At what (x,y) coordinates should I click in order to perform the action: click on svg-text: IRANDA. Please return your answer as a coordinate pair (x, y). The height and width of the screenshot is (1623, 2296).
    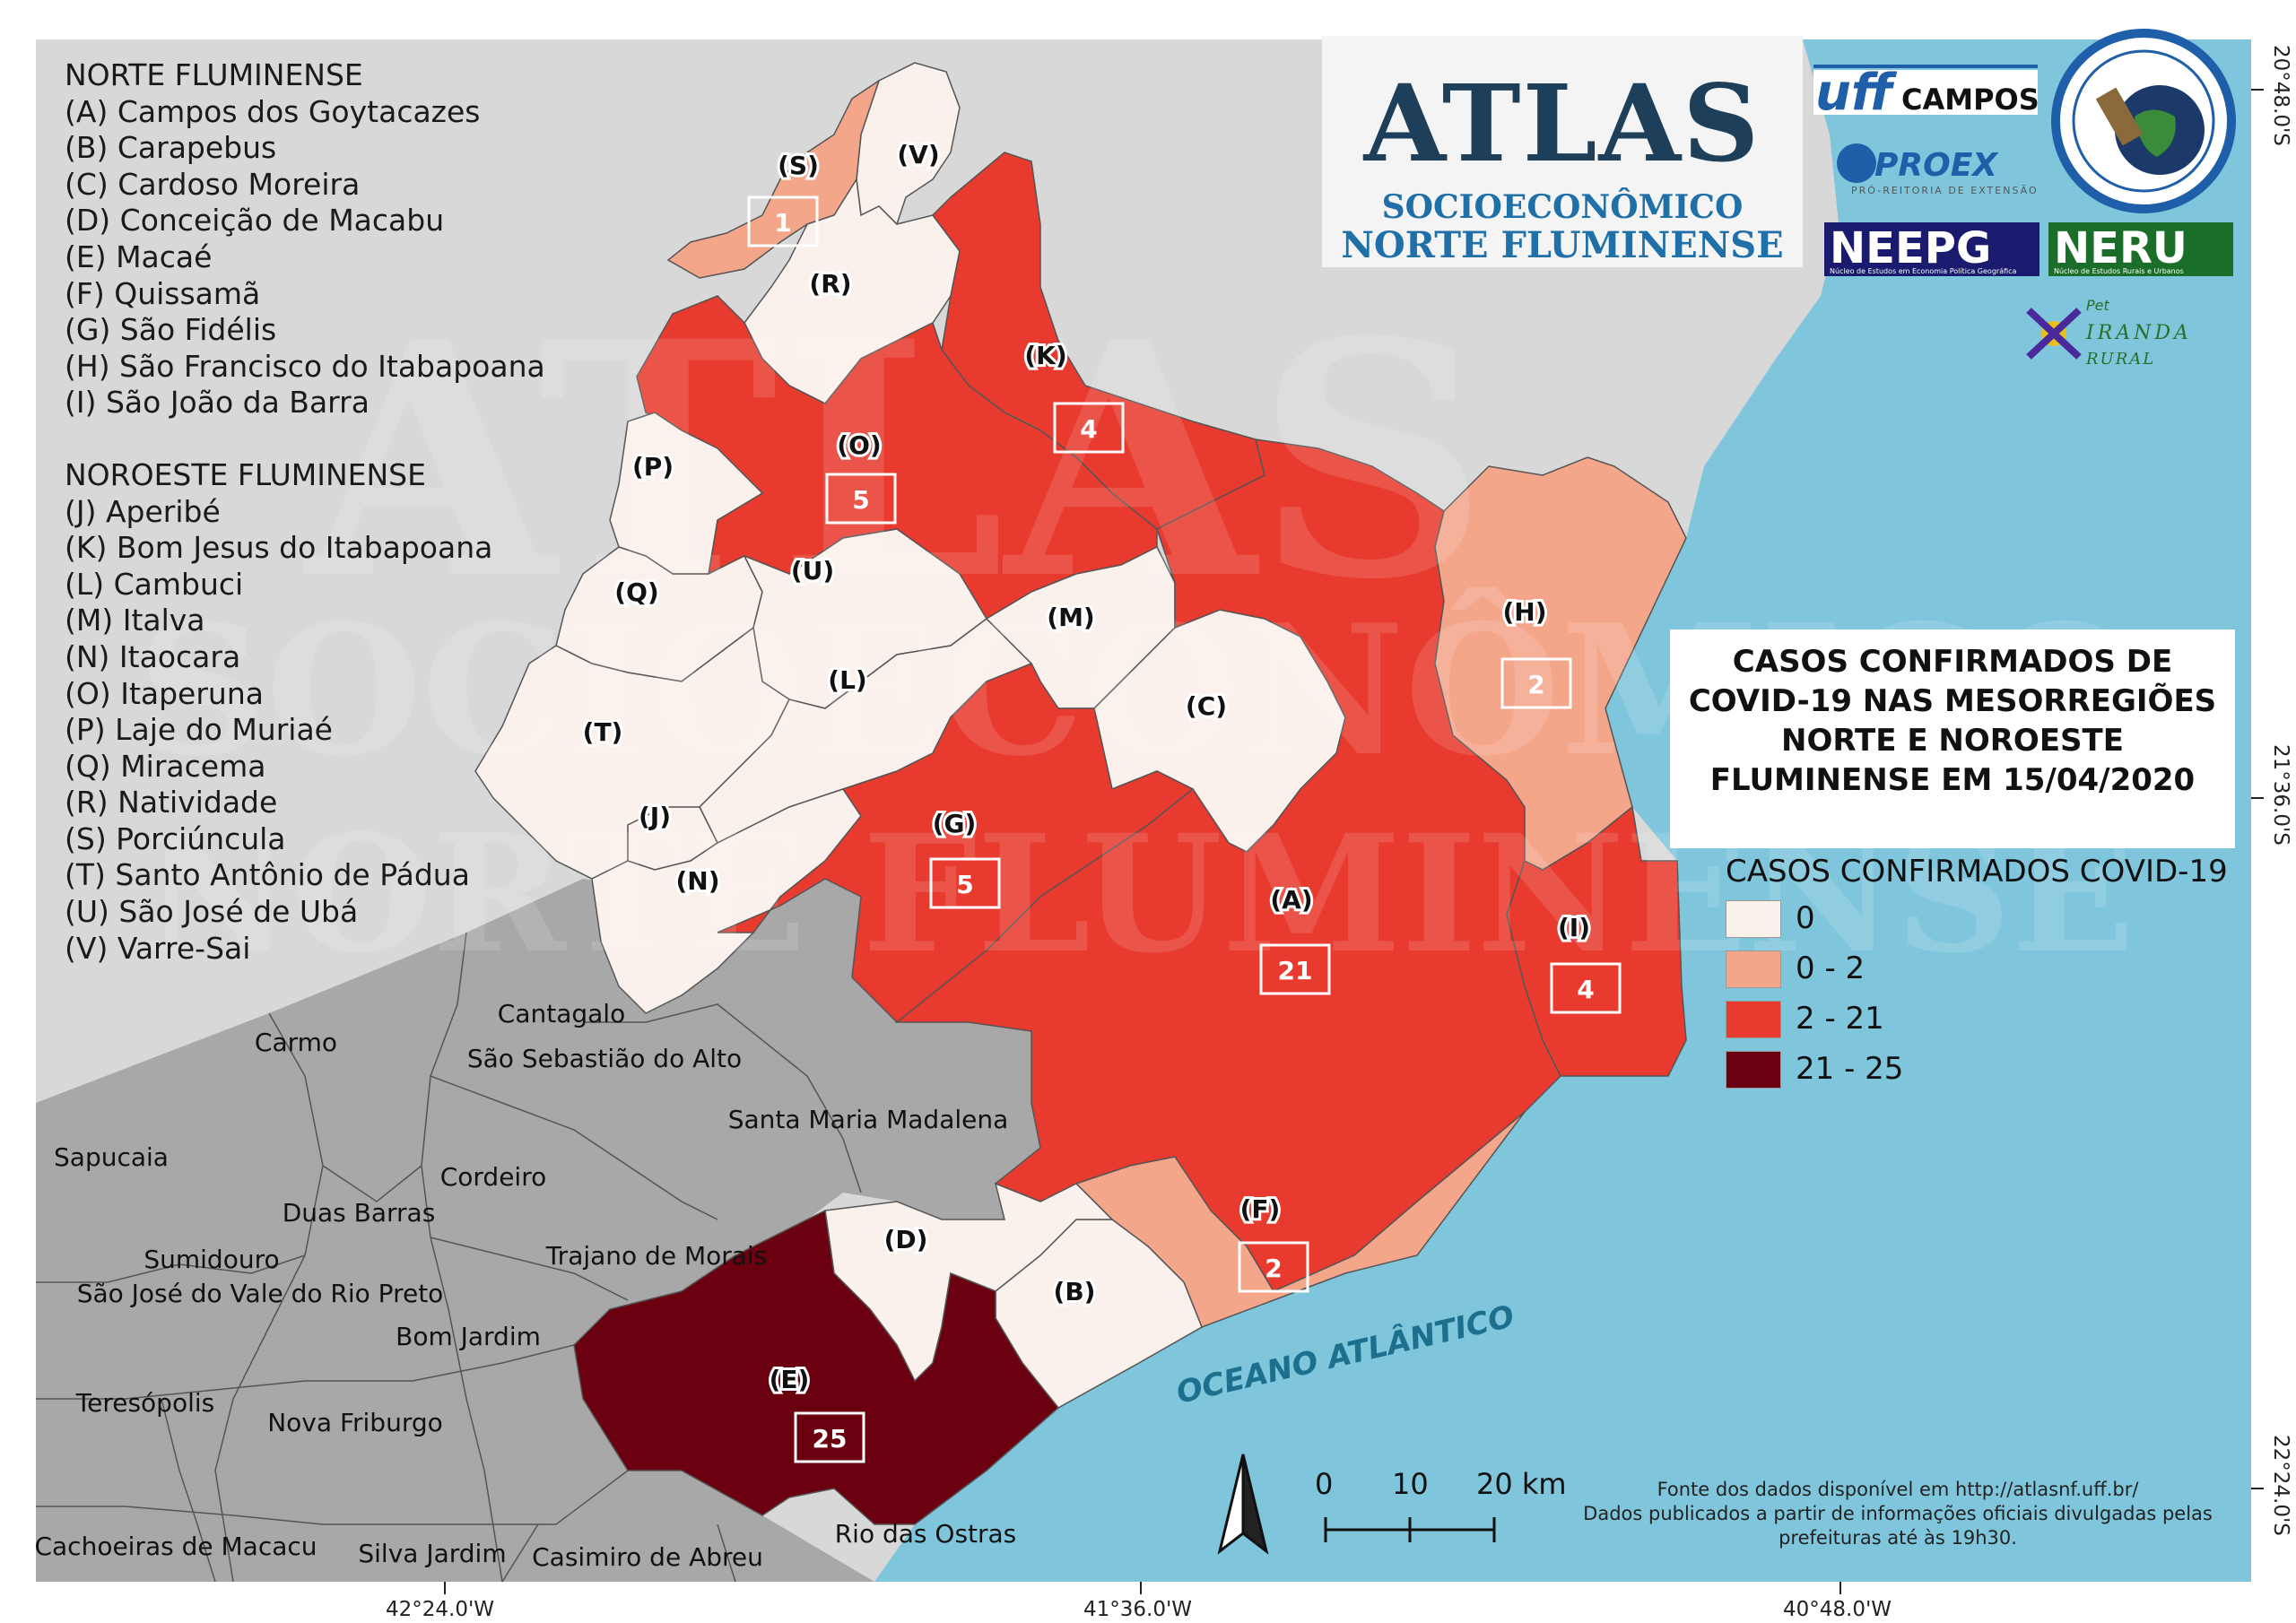
    Looking at the image, I should click on (2138, 333).